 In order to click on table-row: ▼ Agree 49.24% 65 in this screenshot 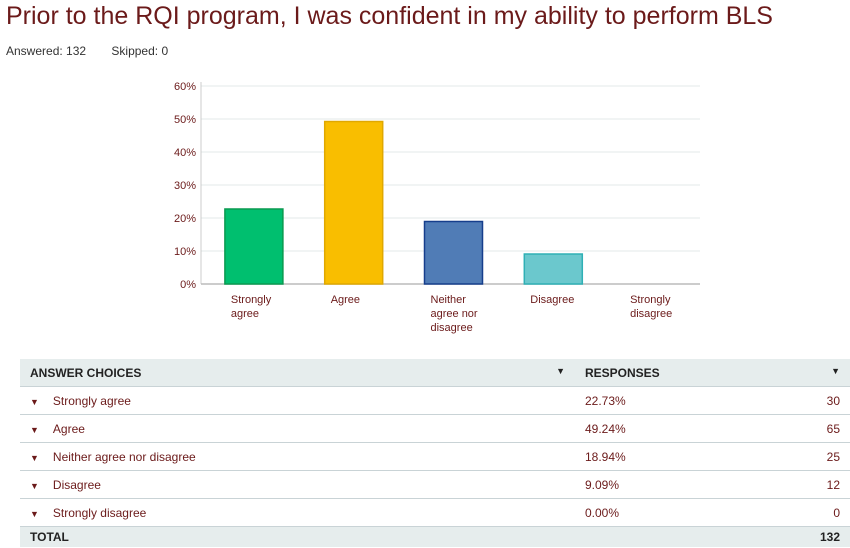, I will do `click(435, 428)`.